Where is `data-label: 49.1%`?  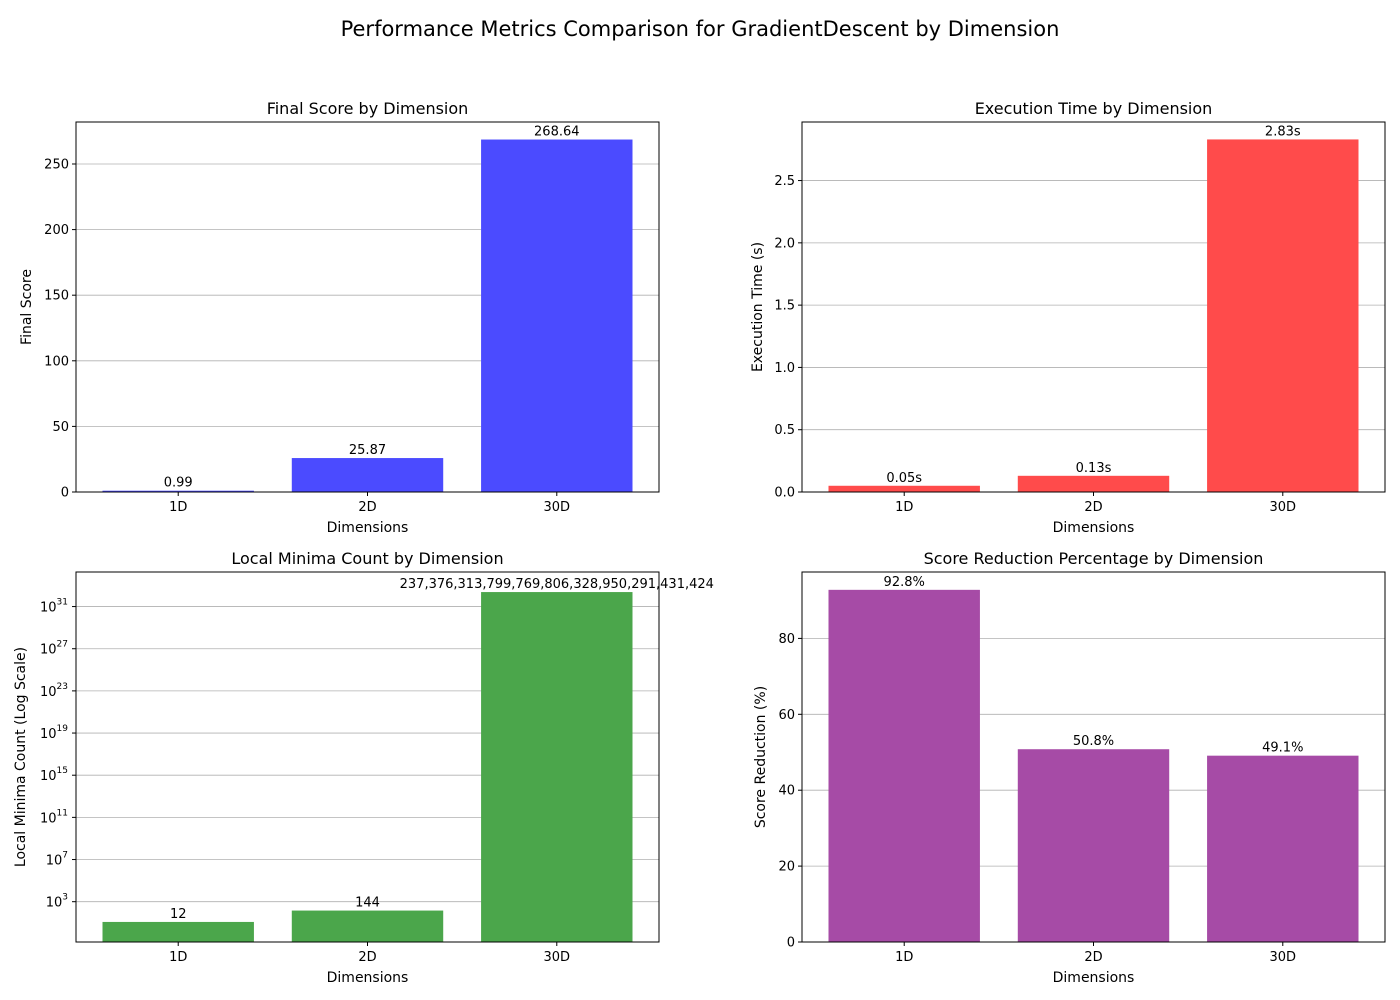
data-label: 49.1% is located at coordinates (1282, 748).